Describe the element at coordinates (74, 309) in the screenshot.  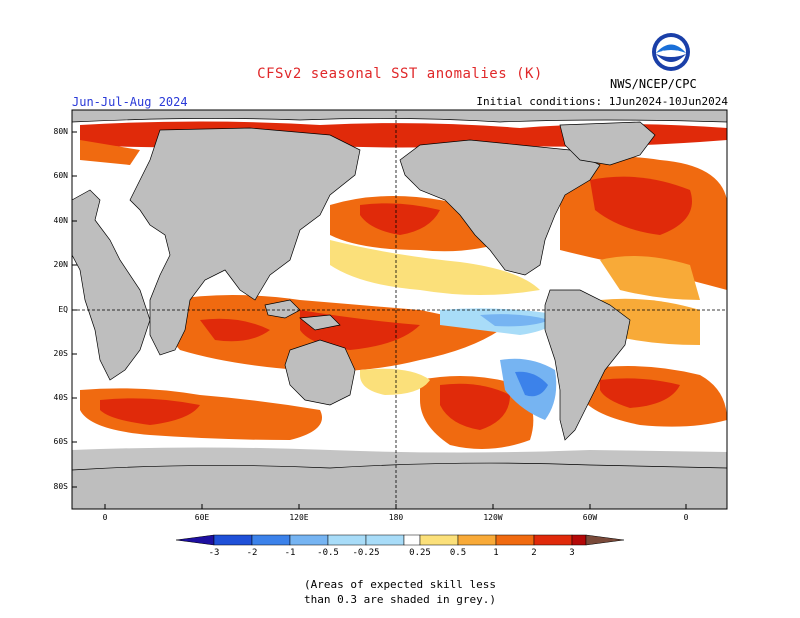
I see `lat-ticks` at that location.